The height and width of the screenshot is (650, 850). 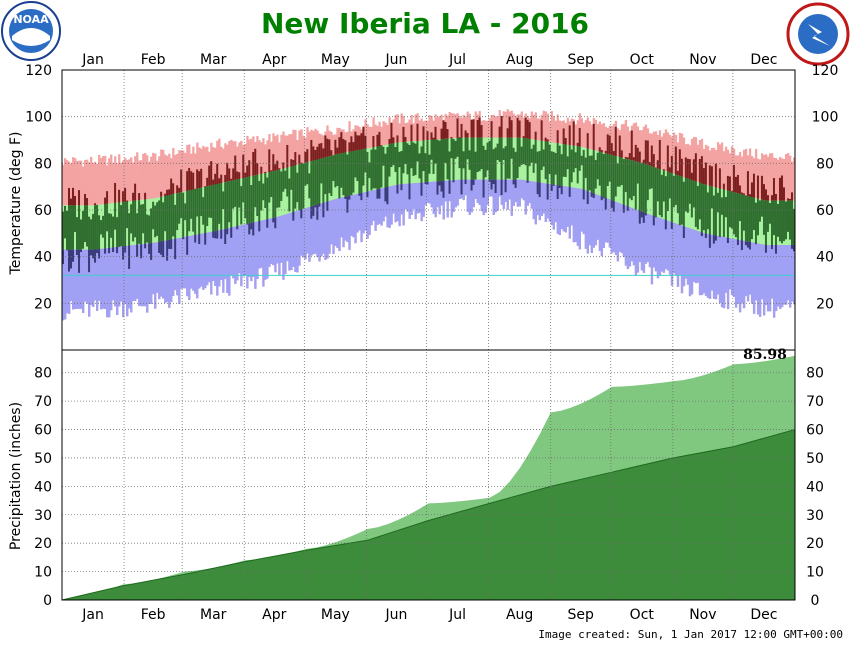 I want to click on nws-logo, so click(x=818, y=34).